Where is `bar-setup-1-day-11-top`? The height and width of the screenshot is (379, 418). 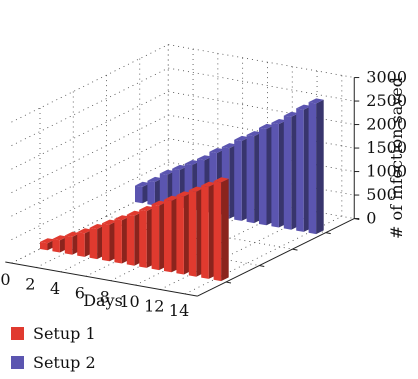 bar-setup-1-day-11-top is located at coordinates (184, 194).